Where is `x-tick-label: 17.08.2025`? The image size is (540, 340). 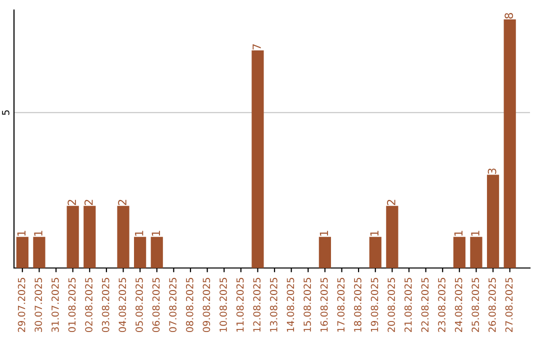
x-tick-label: 17.08.2025 is located at coordinates (341, 305).